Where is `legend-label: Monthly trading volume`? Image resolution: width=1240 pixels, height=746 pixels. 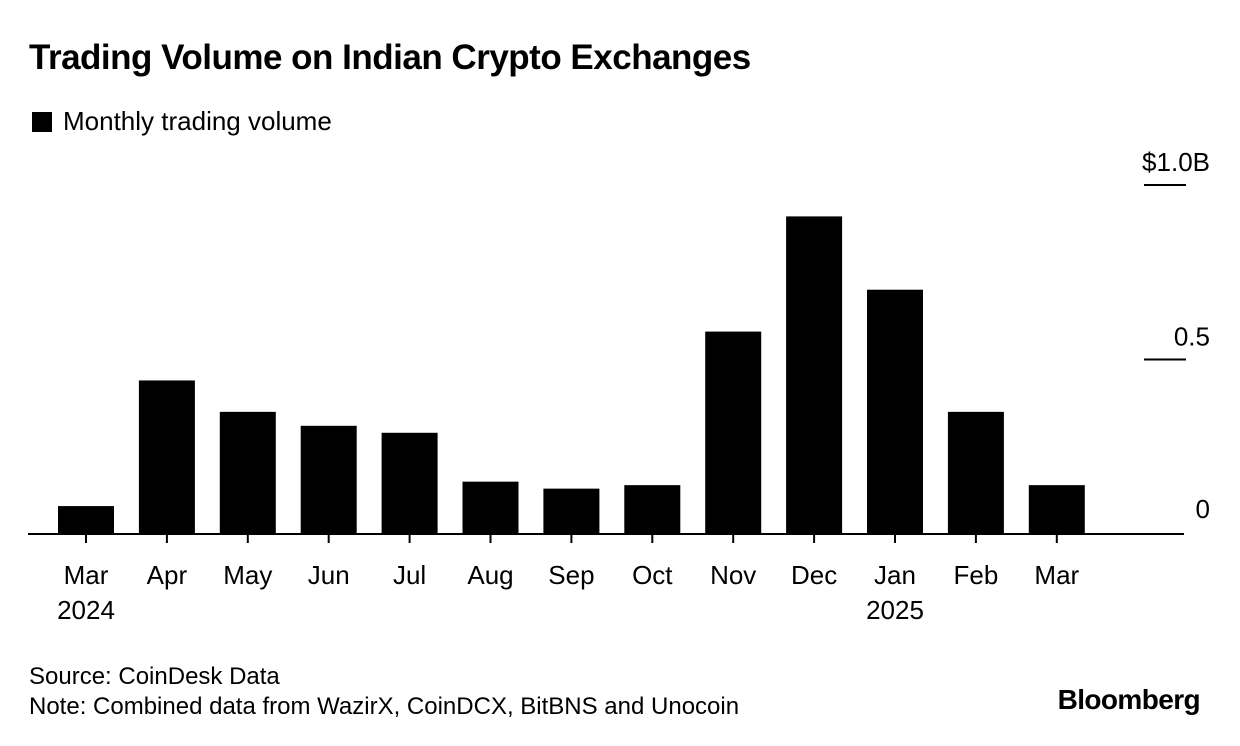 legend-label: Monthly trading volume is located at coordinates (197, 121).